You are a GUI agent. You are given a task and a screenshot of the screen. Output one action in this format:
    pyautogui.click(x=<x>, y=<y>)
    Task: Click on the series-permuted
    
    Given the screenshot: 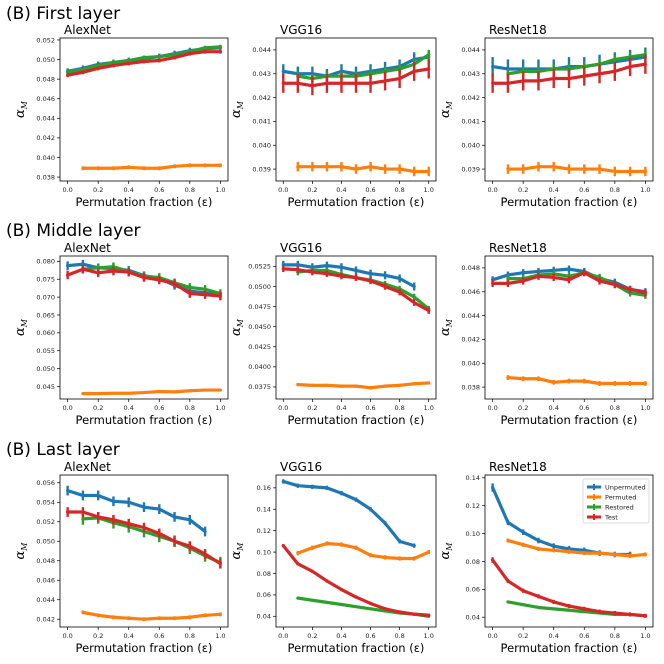 What is the action you would take?
    pyautogui.click(x=576, y=380)
    